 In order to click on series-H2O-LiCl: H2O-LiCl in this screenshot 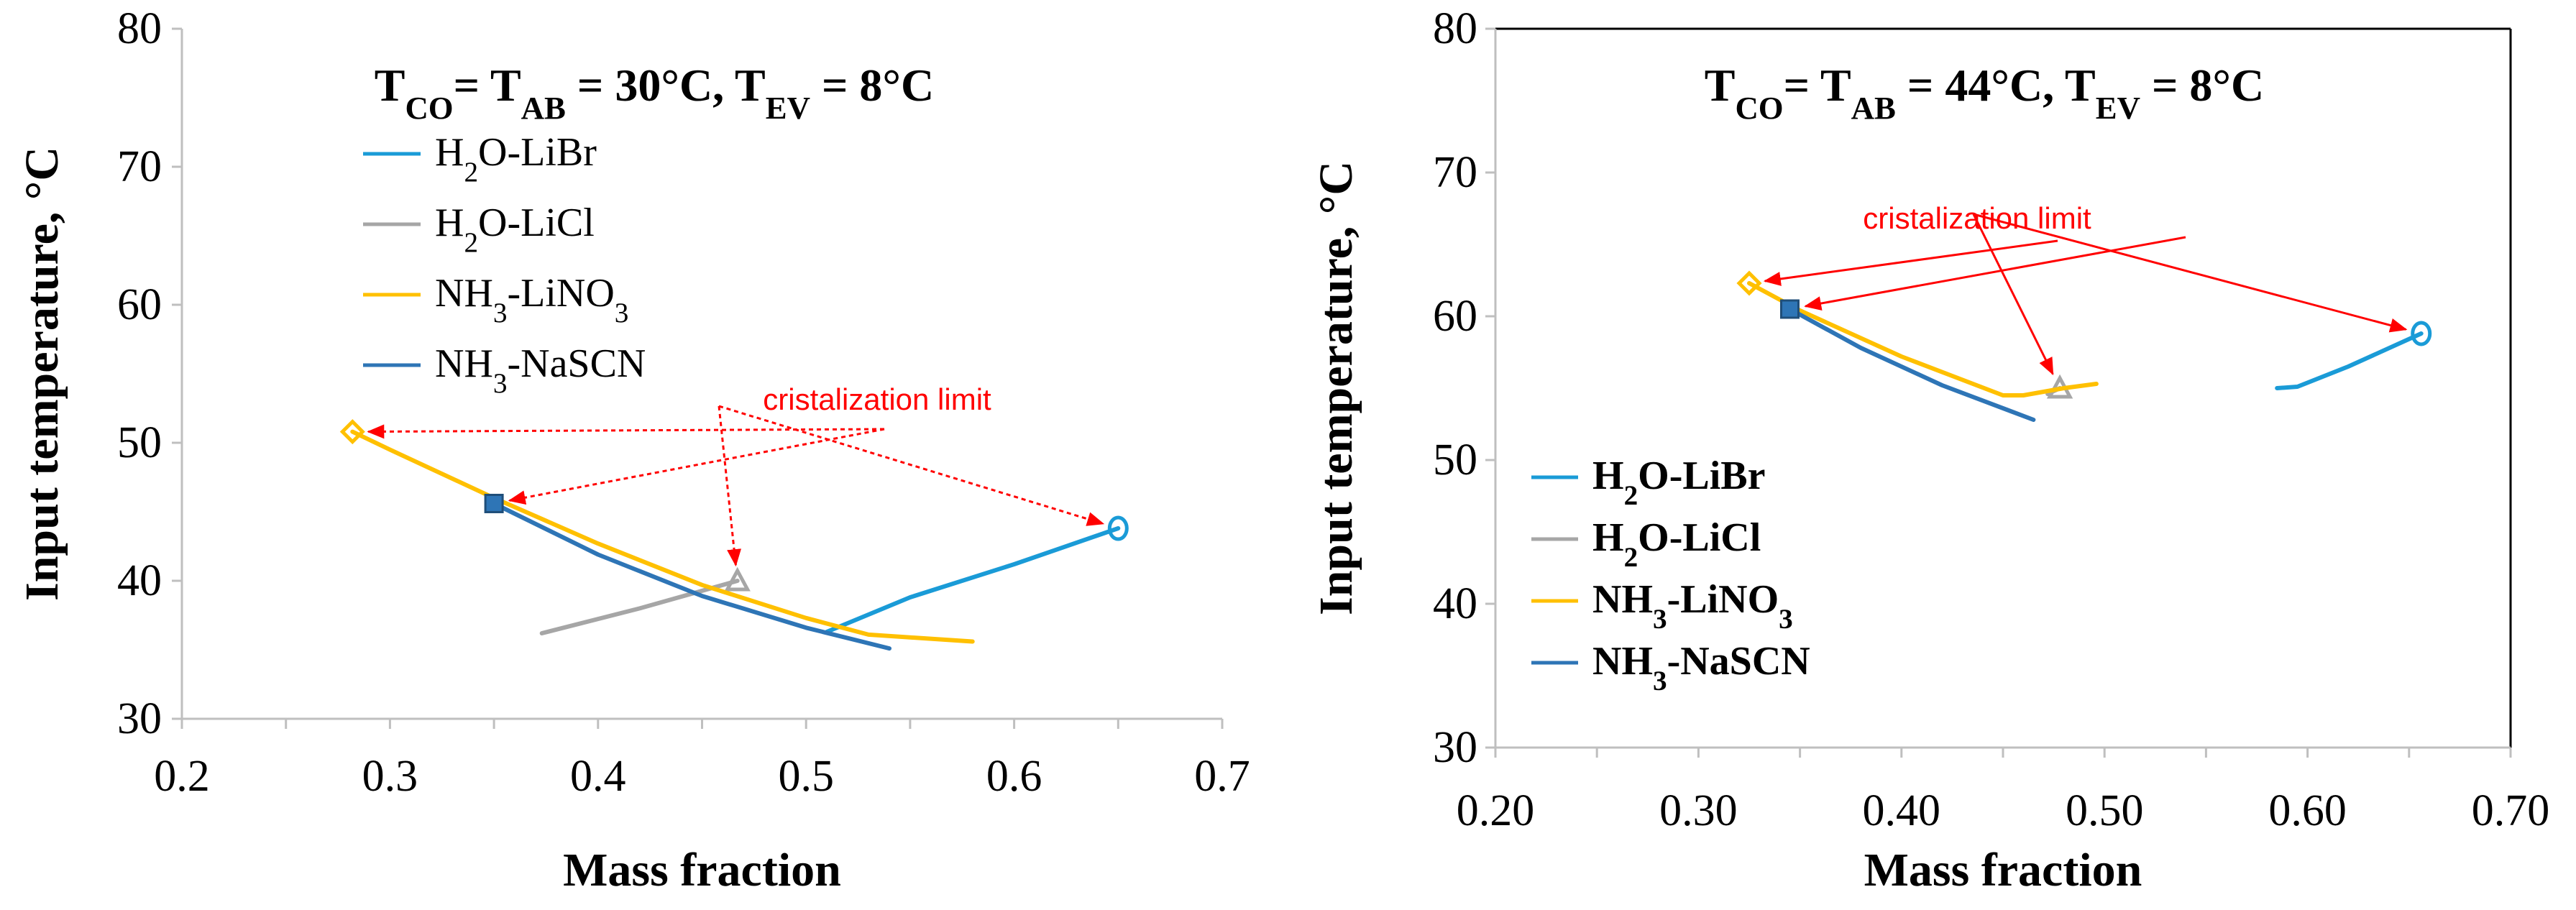, I will do `click(557, 418)`.